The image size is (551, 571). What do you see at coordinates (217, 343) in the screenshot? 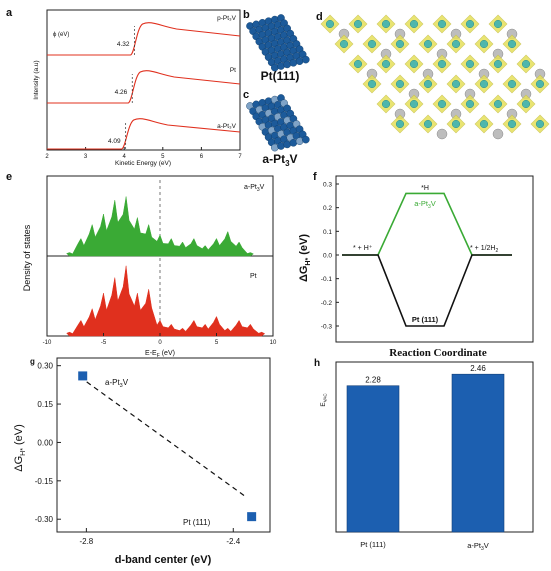
I see `panel-e-x-tick-label: 5` at bounding box center [217, 343].